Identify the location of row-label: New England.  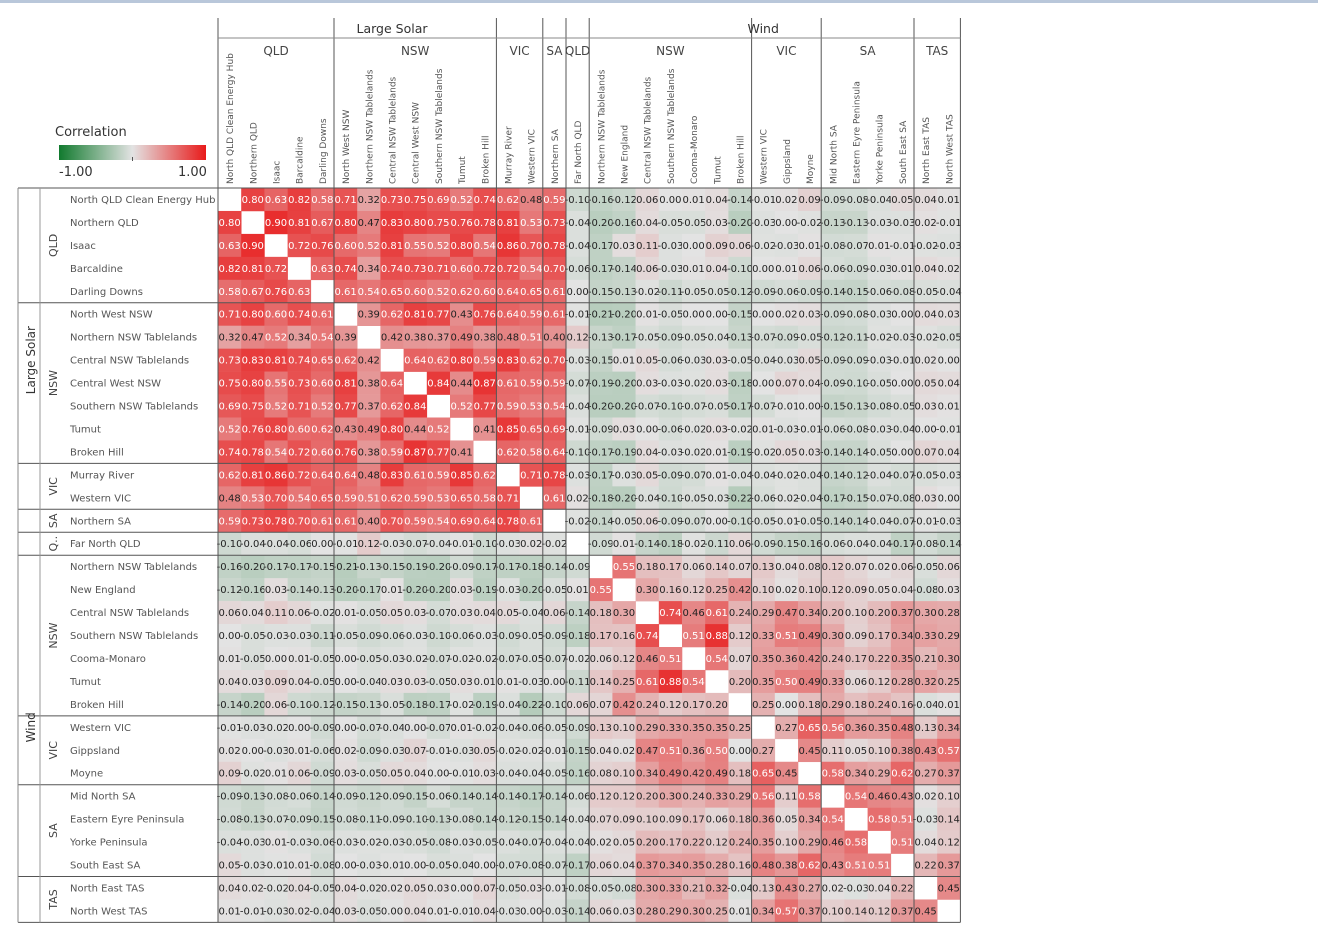
(103, 590).